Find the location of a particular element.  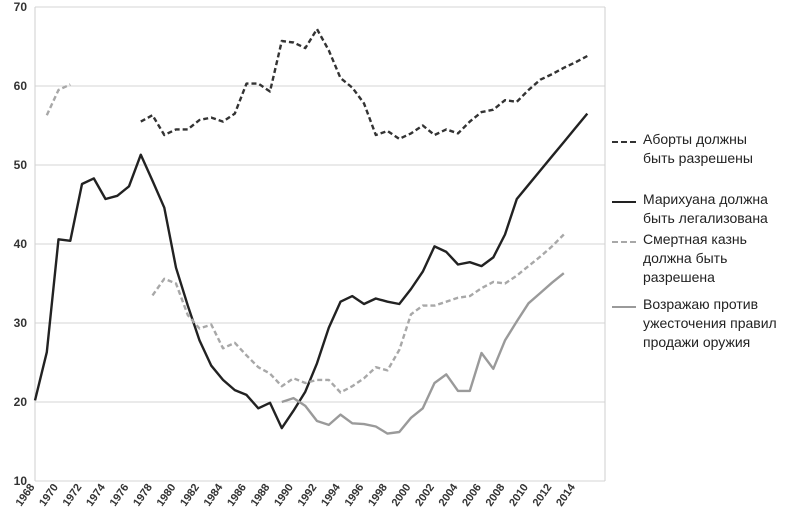

x-tick-label: 1996 is located at coordinates (355, 495).